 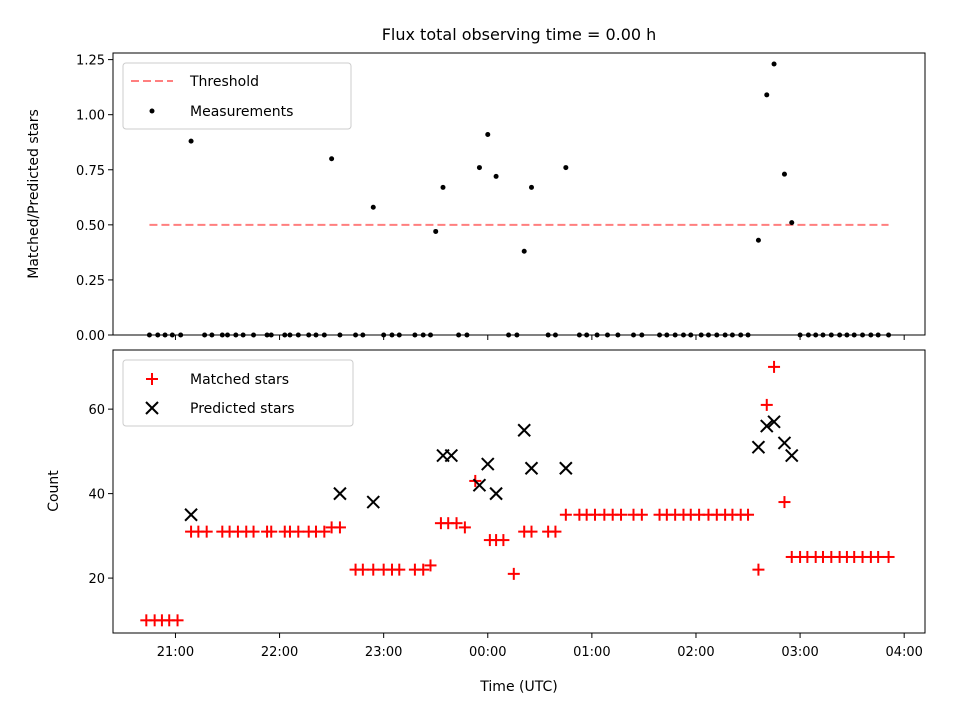 I want to click on bottom-y-tick-label: 60, so click(x=96, y=410).